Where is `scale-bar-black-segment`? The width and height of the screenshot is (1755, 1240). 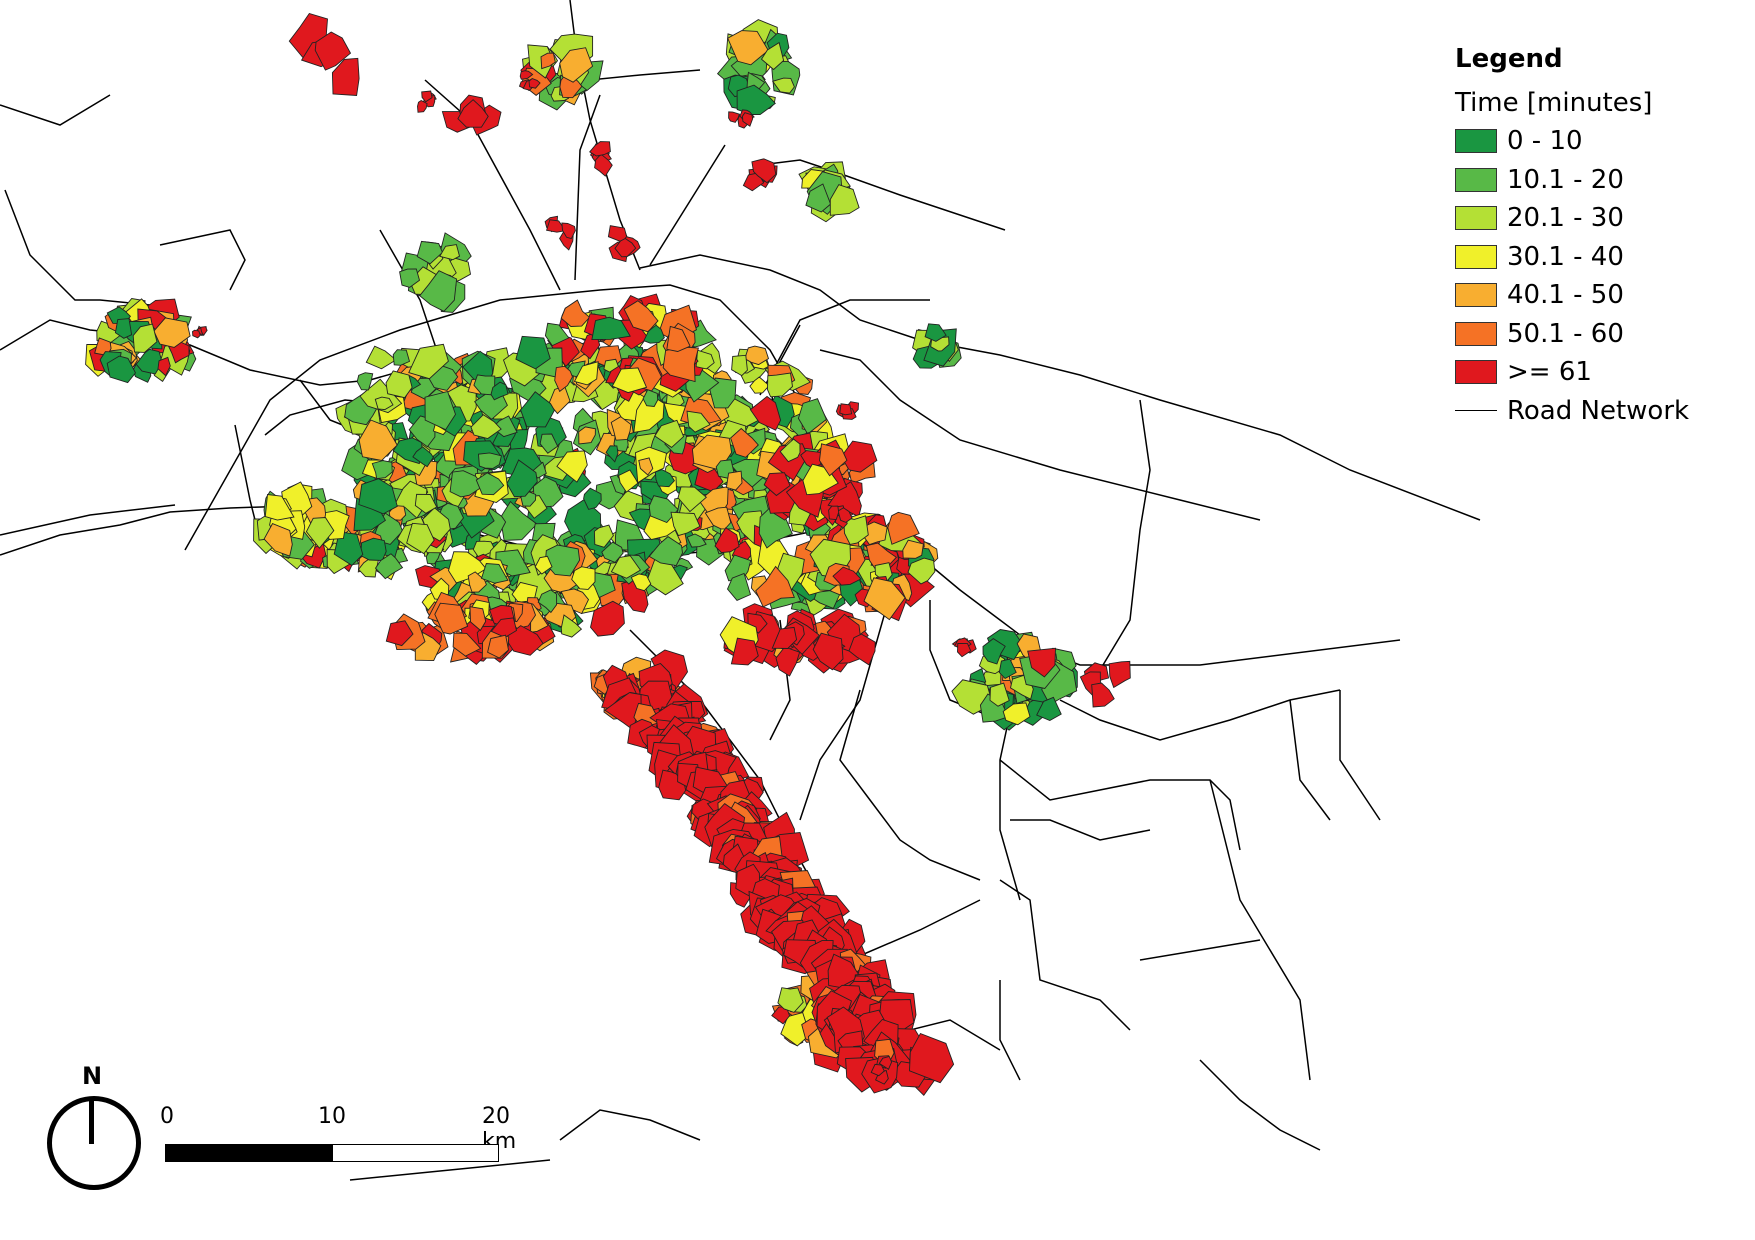
scale-bar-black-segment is located at coordinates (248, 1153).